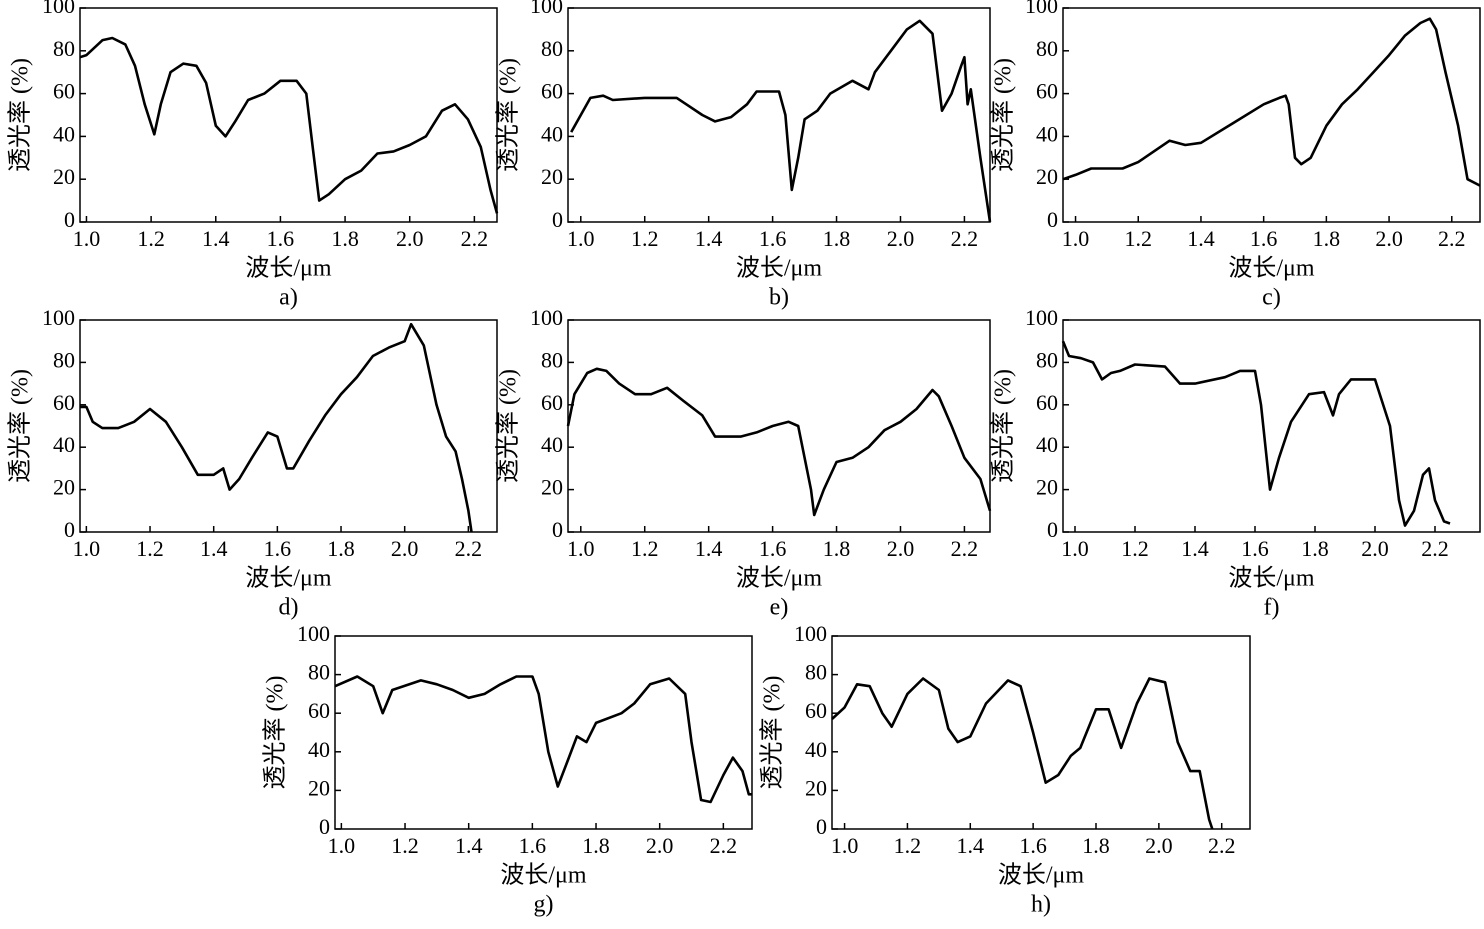 The width and height of the screenshot is (1484, 929). Describe the element at coordinates (288, 298) in the screenshot. I see `caption: a)` at that location.